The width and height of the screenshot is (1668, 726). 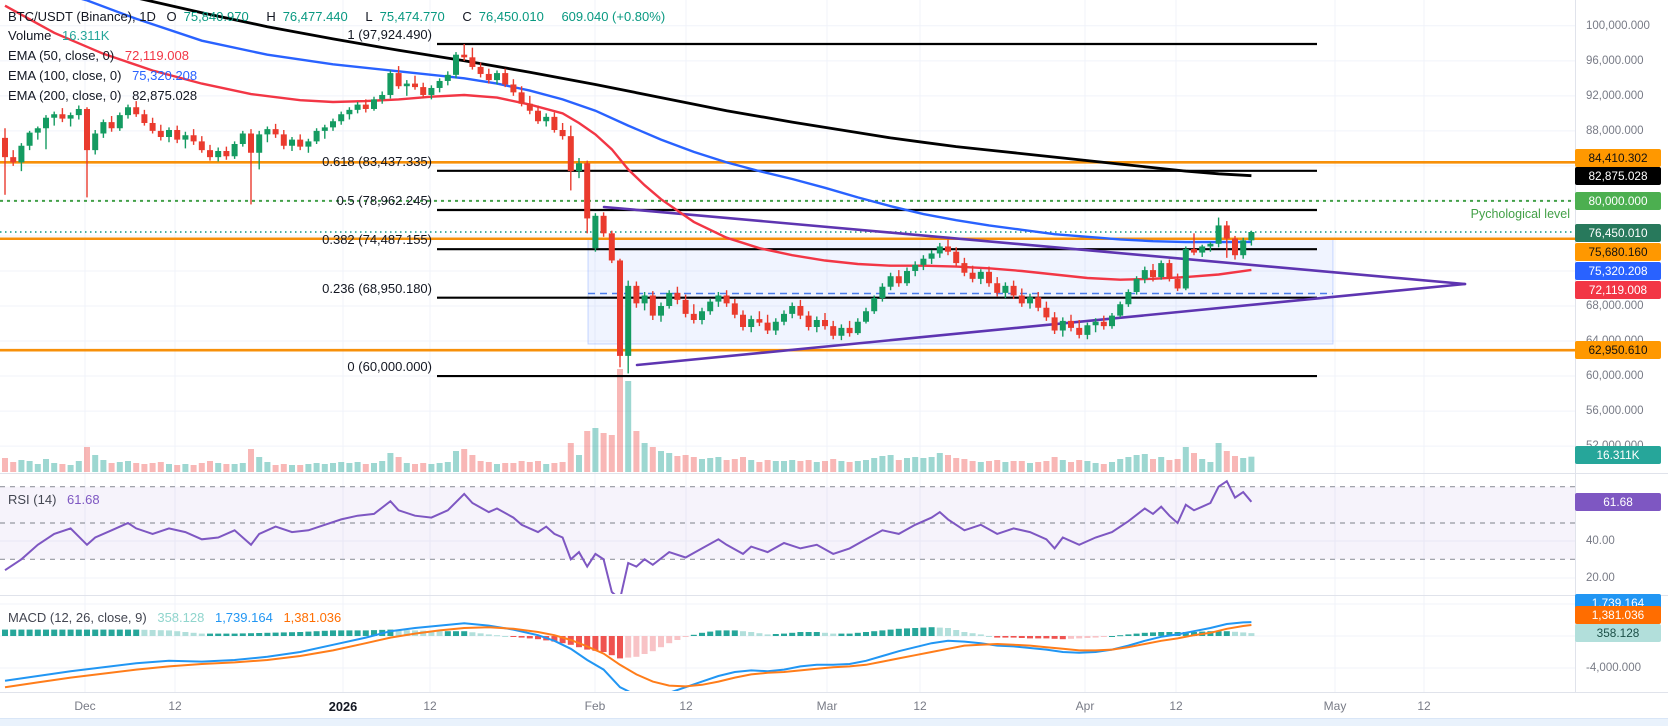 I want to click on fib-label: 0.382 (74,487.155), so click(x=377, y=239).